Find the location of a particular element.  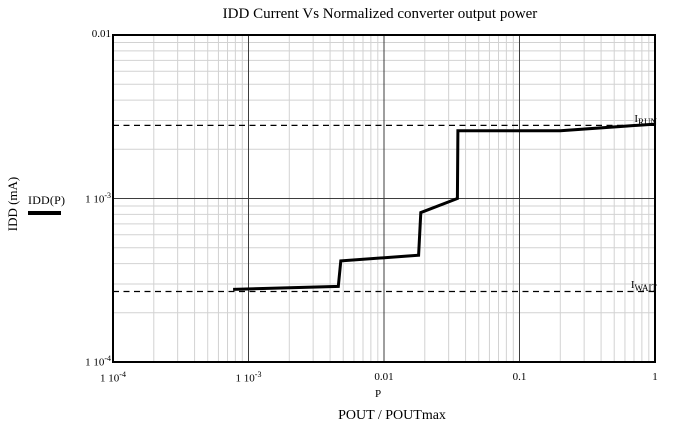

x-tick-4: 1 is located at coordinates (655, 377).